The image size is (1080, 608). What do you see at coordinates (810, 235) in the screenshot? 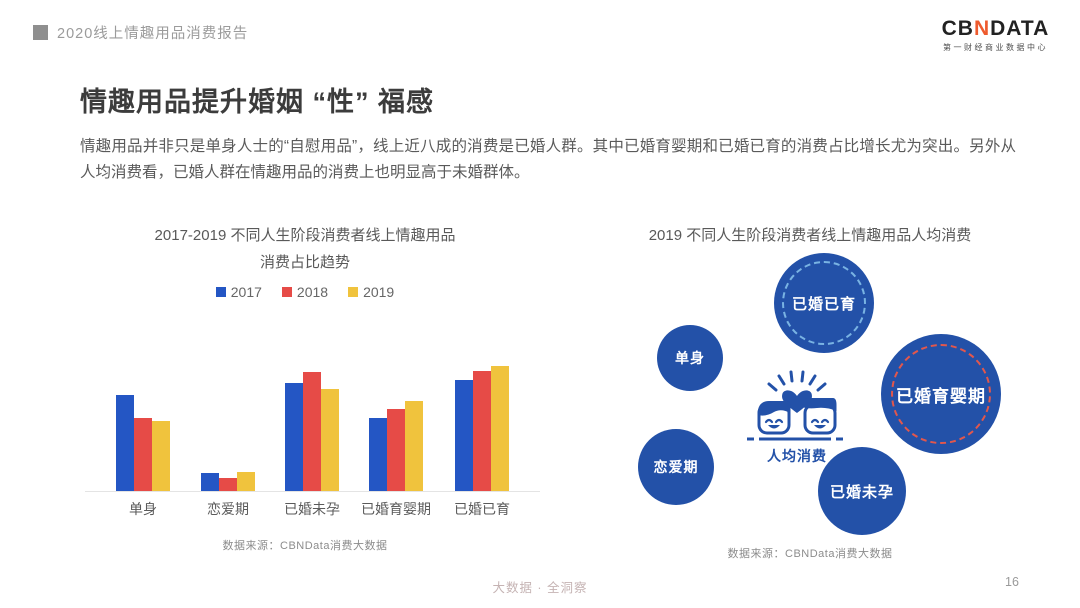
I see `bubble-chart-title: 2019 不同人生阶段消费者线上情趣用品人均消费` at bounding box center [810, 235].